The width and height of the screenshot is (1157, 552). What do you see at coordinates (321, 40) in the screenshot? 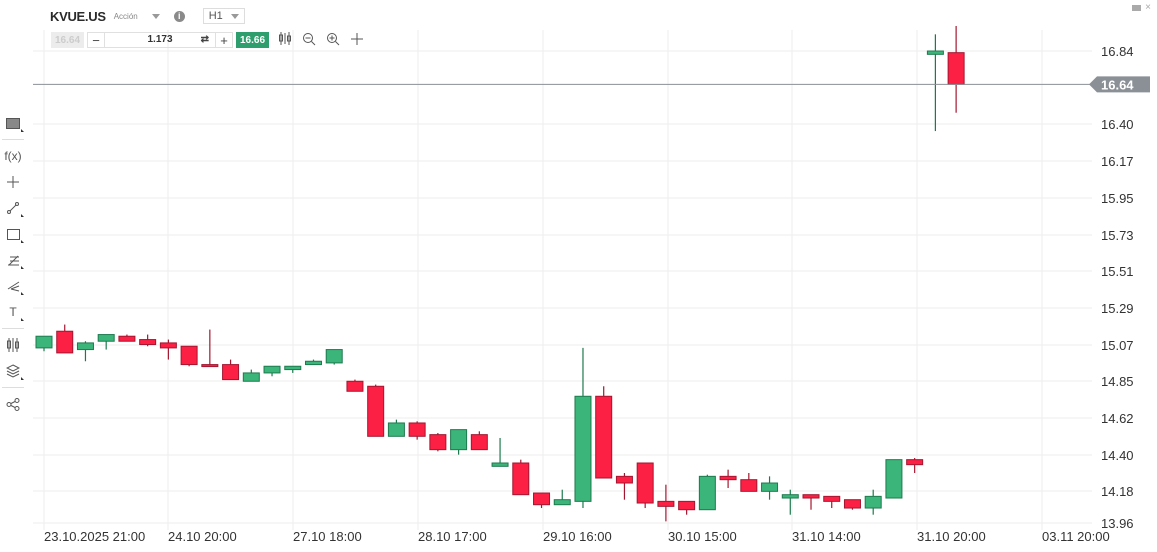
I see `chart-toolbar` at bounding box center [321, 40].